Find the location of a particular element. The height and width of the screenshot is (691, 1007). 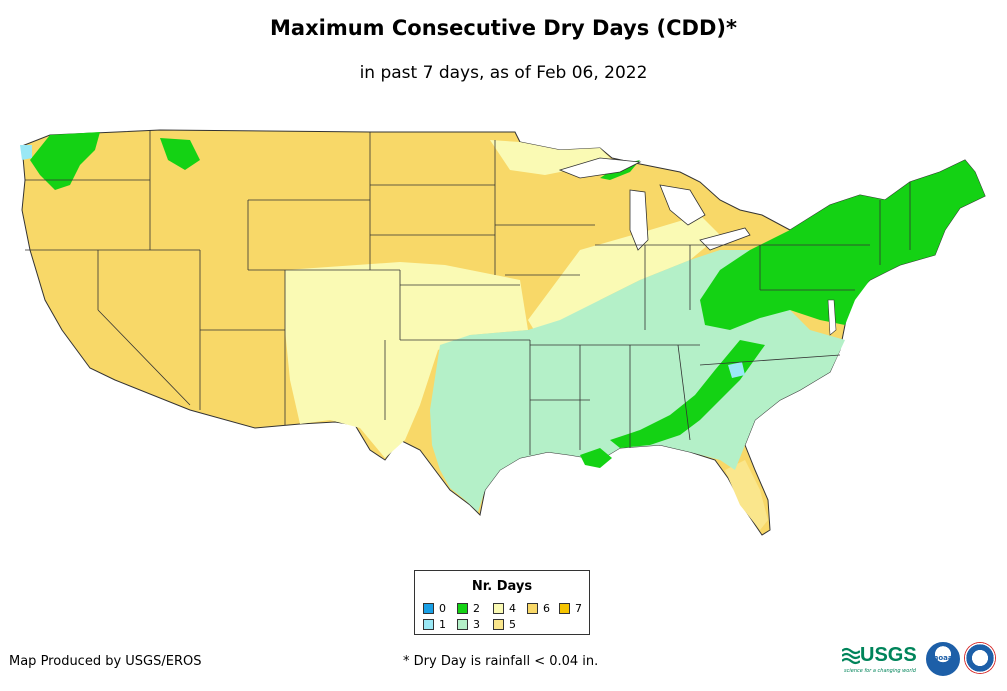

region-4-days-southwest is located at coordinates (406, 360).